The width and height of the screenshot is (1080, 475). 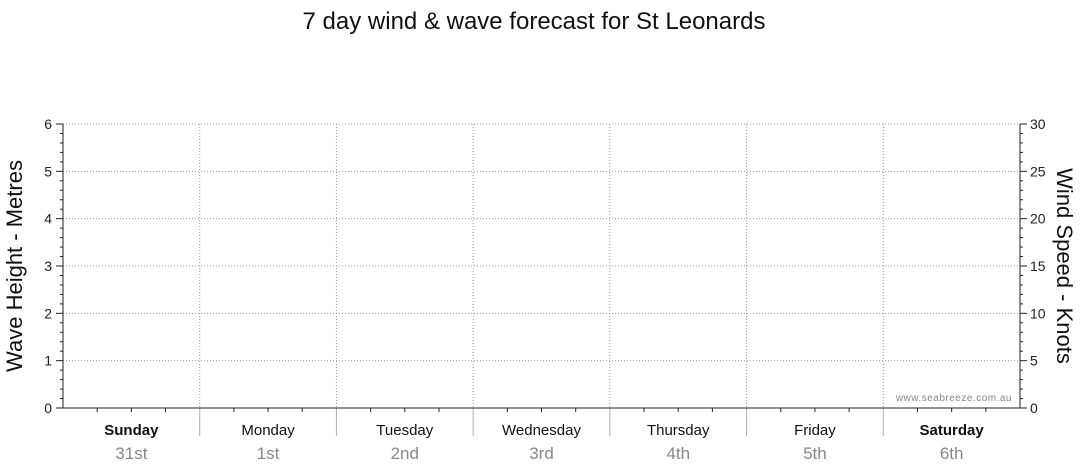 I want to click on day-date-label: 3rd, so click(x=541, y=453).